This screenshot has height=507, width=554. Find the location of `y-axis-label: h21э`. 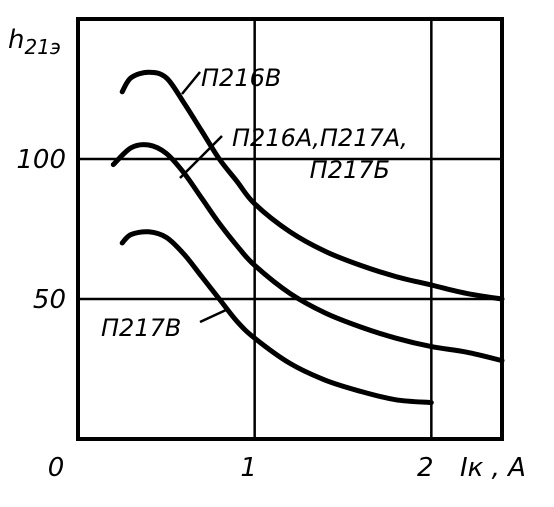

y-axis-label: h21э is located at coordinates (34, 42).